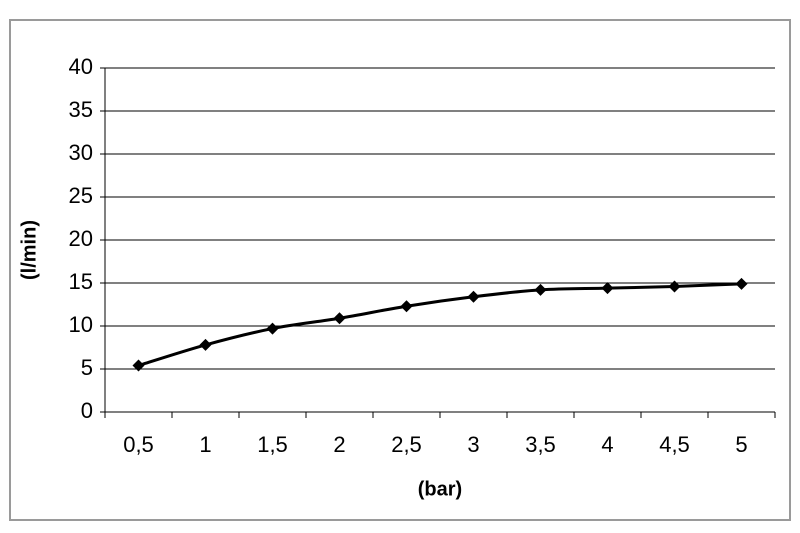 This screenshot has height=533, width=800. Describe the element at coordinates (81, 238) in the screenshot. I see `y-tick-label: 20` at that location.